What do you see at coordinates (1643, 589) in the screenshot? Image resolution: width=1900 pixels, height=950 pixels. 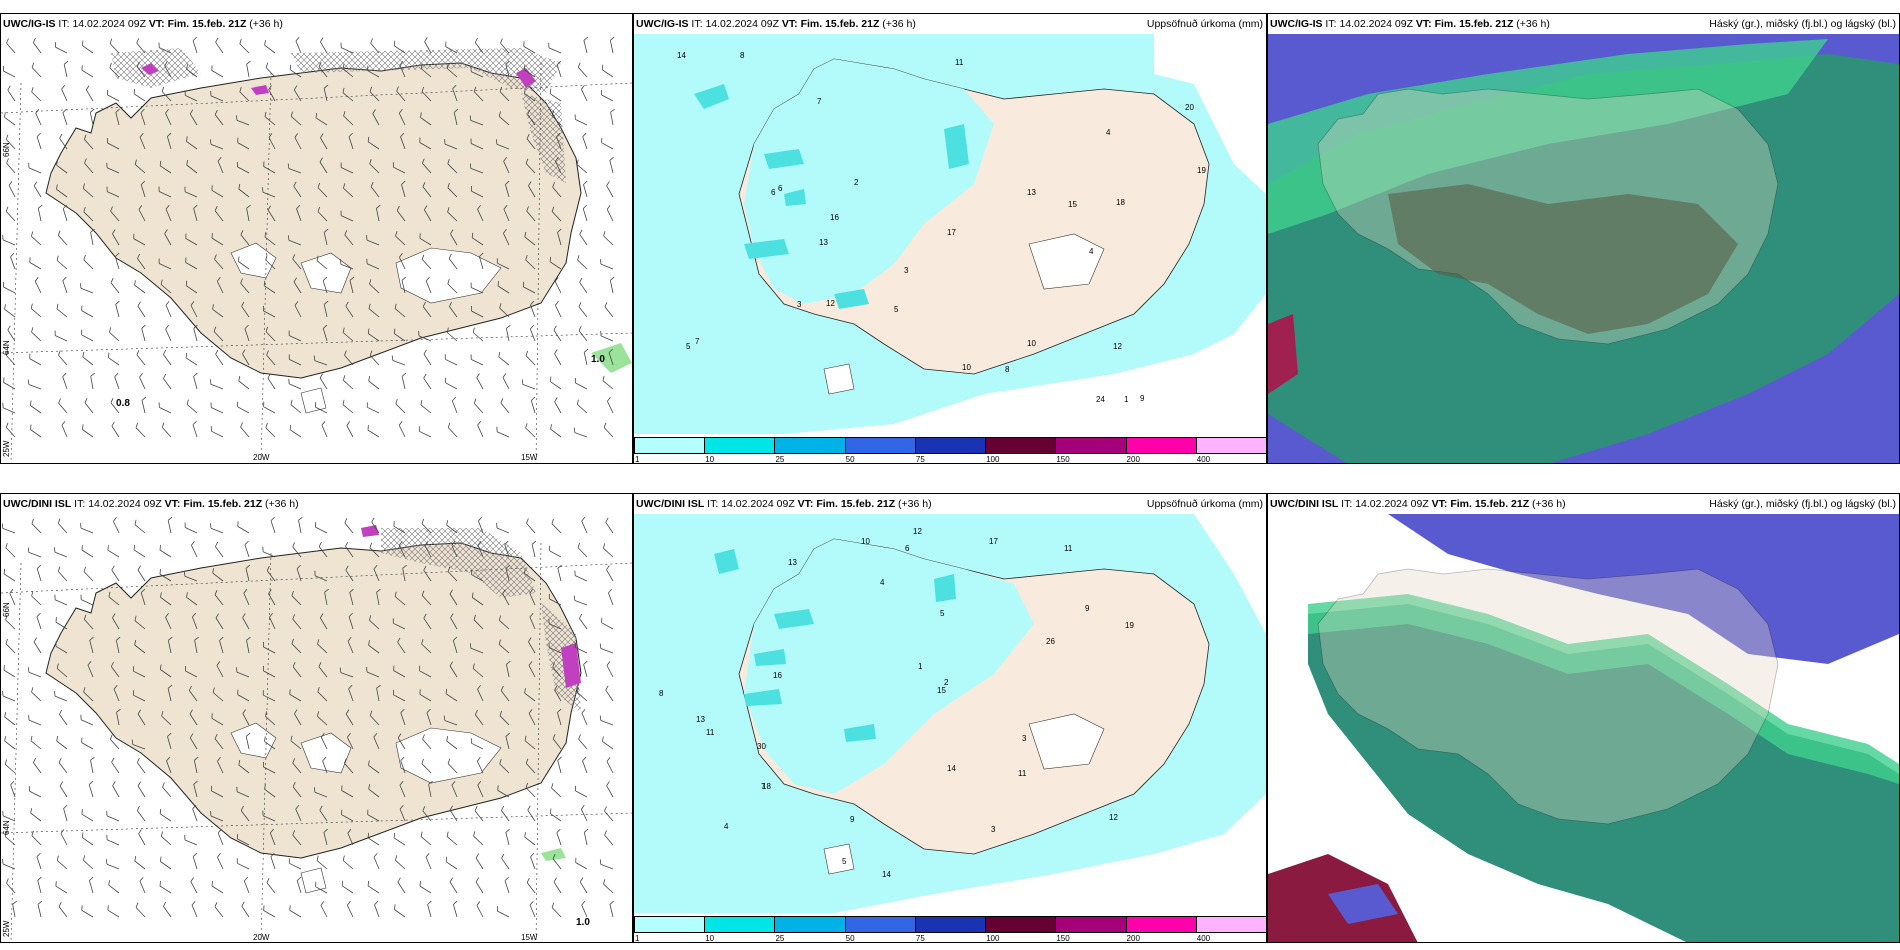 I see `cloud-low-layer` at bounding box center [1643, 589].